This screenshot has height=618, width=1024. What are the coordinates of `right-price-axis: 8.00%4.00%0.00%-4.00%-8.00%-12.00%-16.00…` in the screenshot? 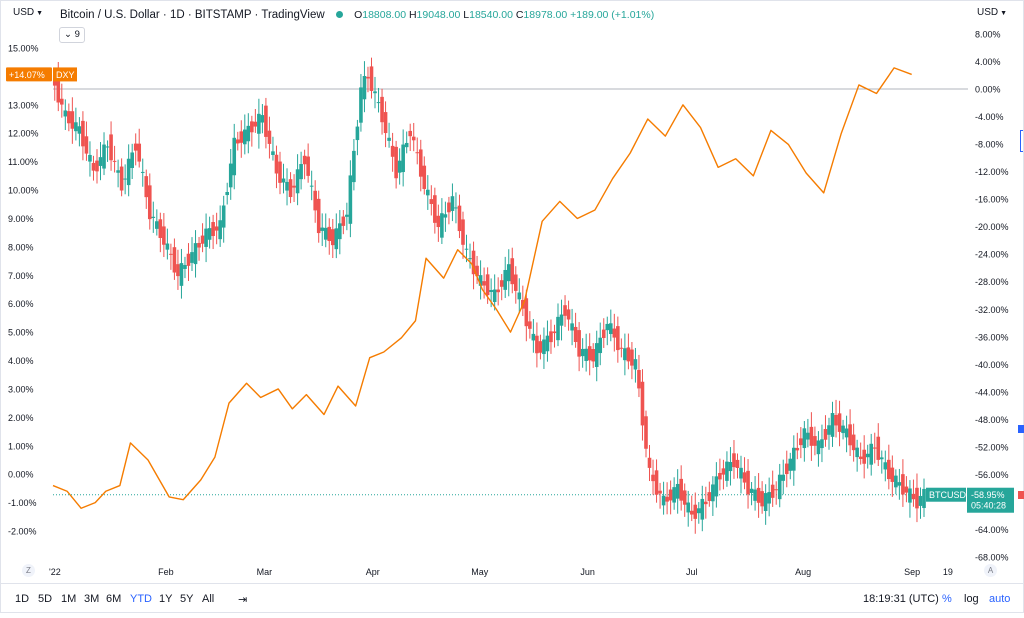 It's located at (992, 296).